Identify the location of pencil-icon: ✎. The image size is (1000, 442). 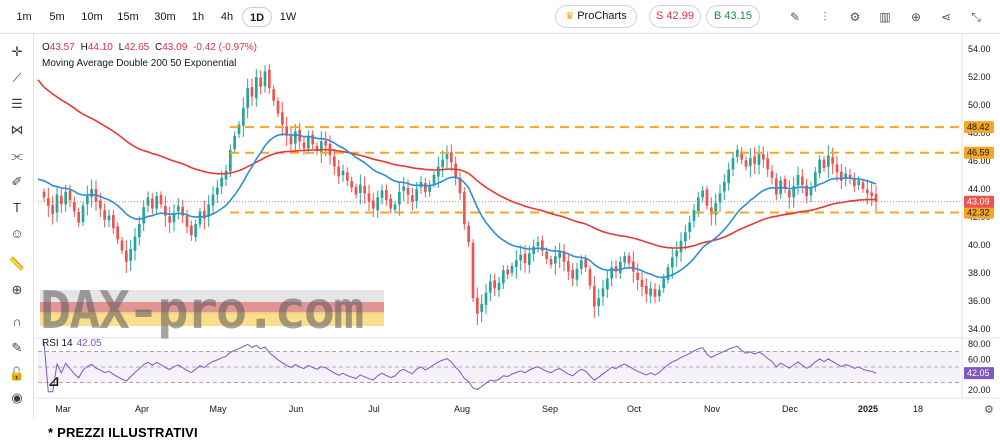
(795, 17).